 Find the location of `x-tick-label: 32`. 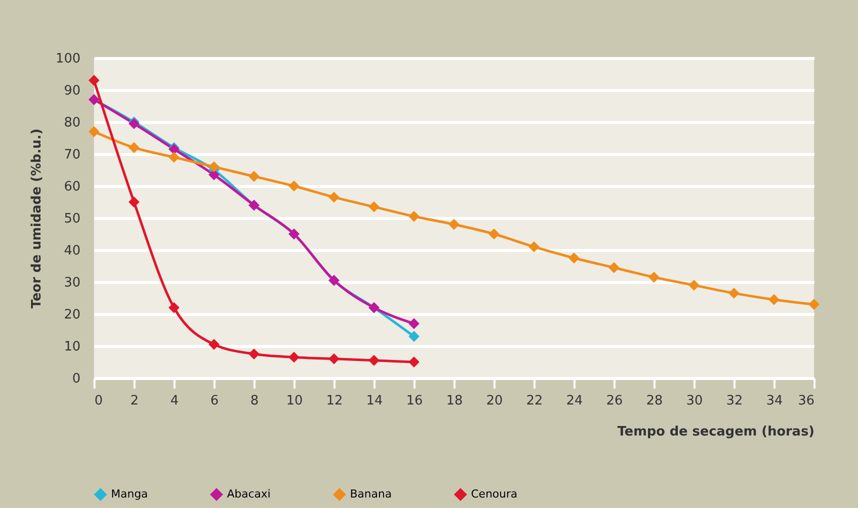

x-tick-label: 32 is located at coordinates (734, 401).